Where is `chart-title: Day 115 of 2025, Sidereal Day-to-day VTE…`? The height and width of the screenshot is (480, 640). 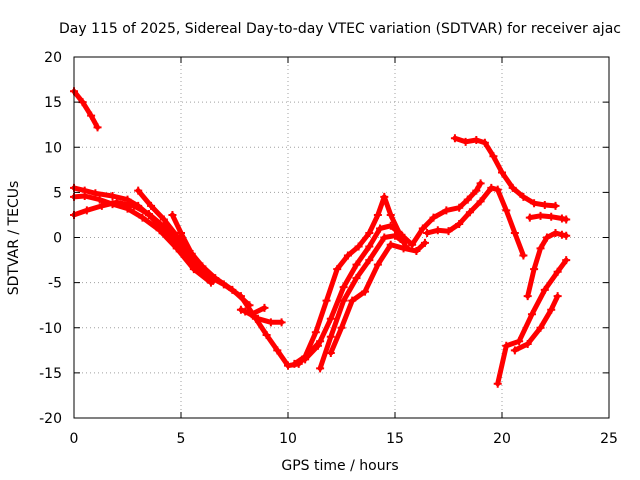
chart-title: Day 115 of 2025, Sidereal Day-to-day VTE… is located at coordinates (340, 29).